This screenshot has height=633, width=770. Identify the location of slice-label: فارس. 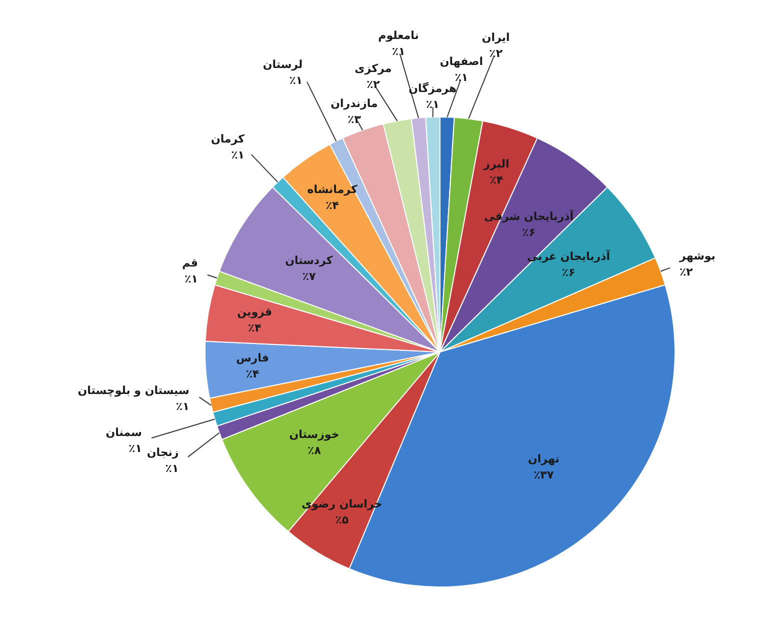
(252, 357).